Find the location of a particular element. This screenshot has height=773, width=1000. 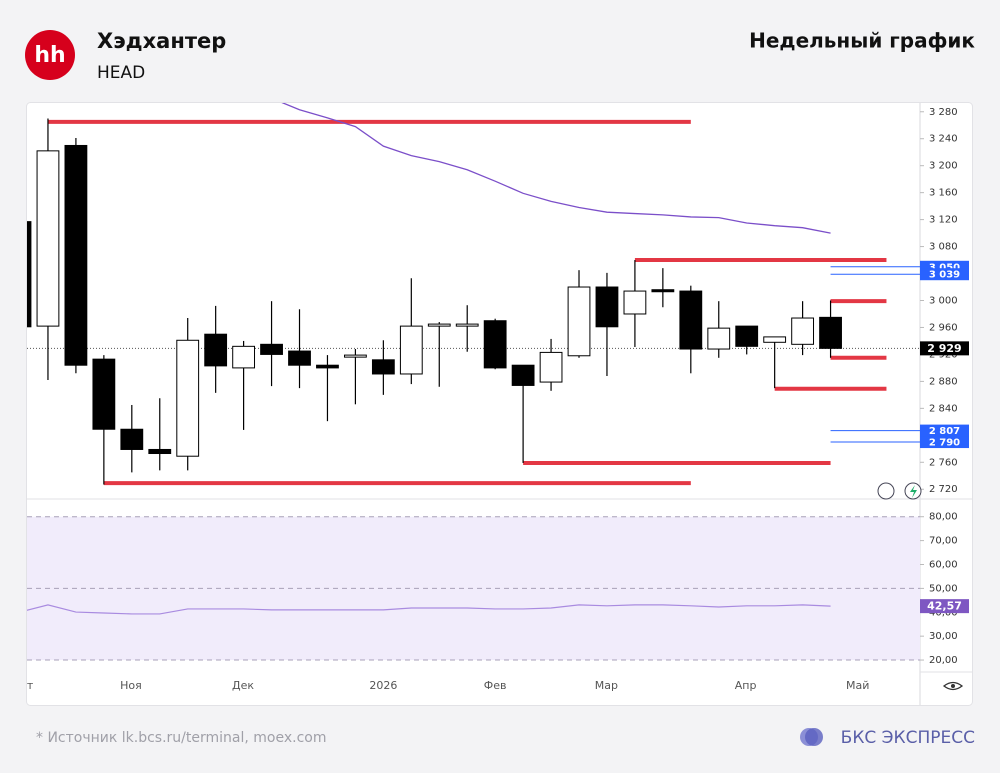

ticker: HEAD is located at coordinates (121, 73).